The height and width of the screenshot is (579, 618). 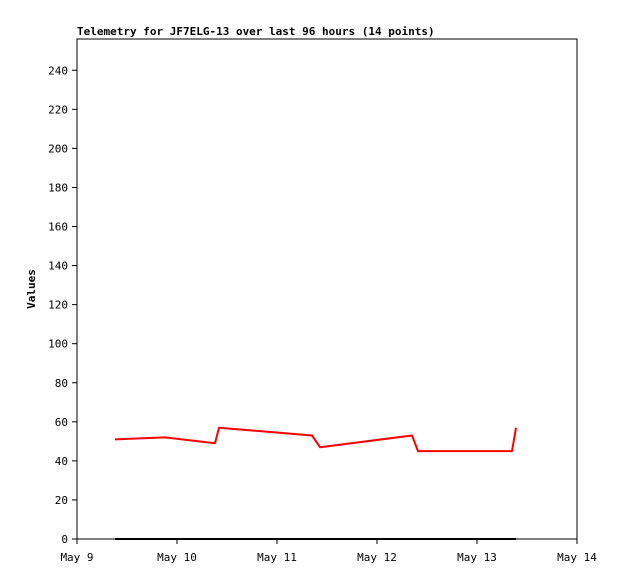 I want to click on x-tick-label: May 13, so click(x=477, y=557).